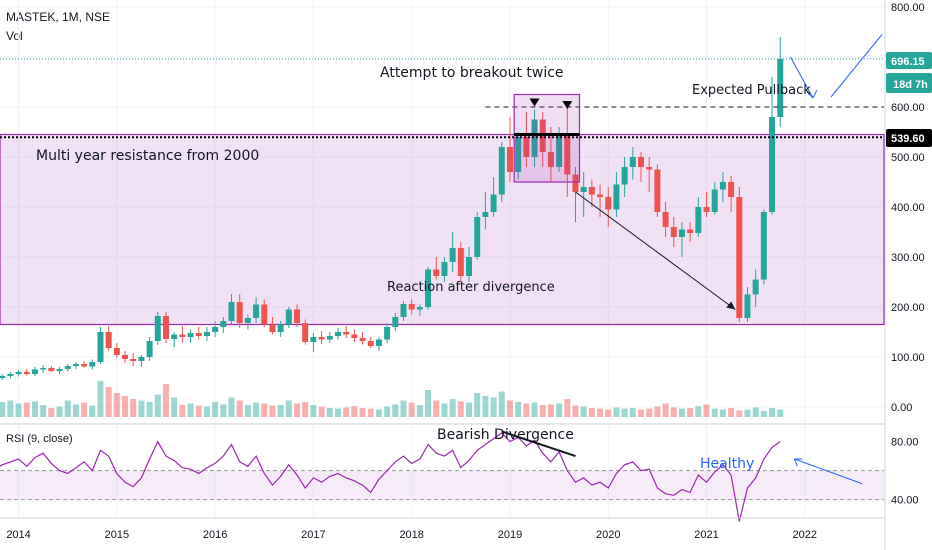 This screenshot has height=550, width=932. What do you see at coordinates (908, 308) in the screenshot?
I see `price-tick-label: 200.00` at bounding box center [908, 308].